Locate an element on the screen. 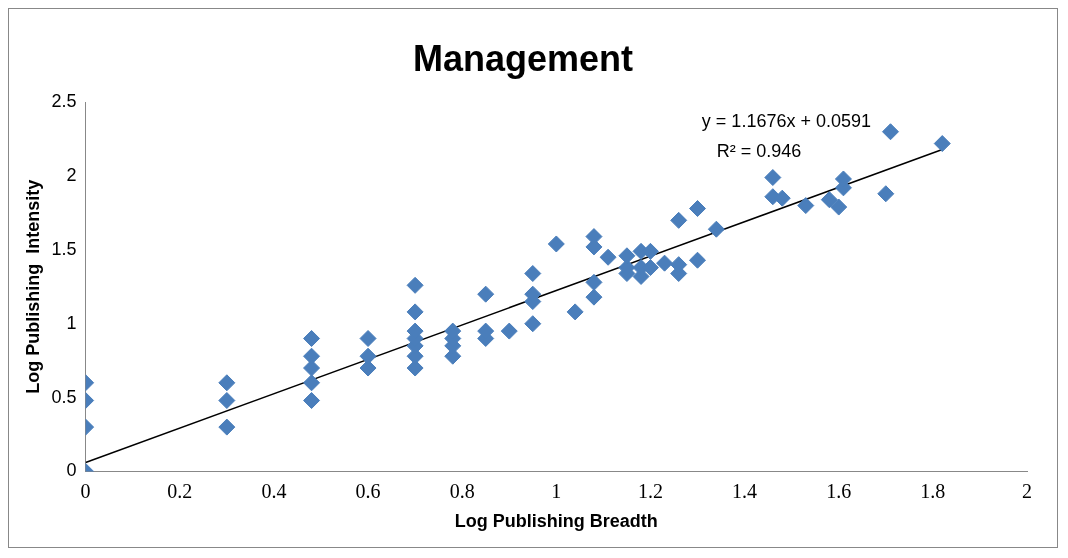 The height and width of the screenshot is (558, 1068). y-tick-label: 2 is located at coordinates (71, 175).